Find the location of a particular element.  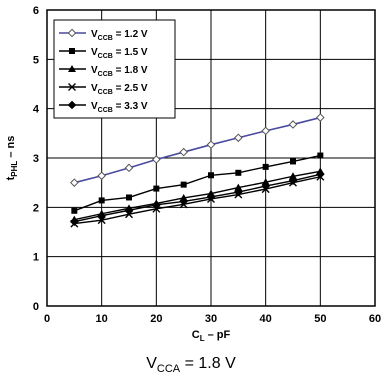

figure-caption: VCCA = 1.8 V is located at coordinates (191, 365).